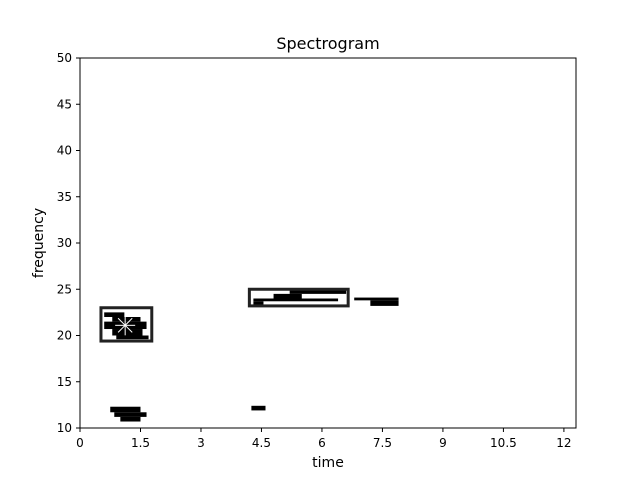 This screenshot has height=480, width=640. What do you see at coordinates (327, 43) in the screenshot?
I see `chart-title: Spectrogram` at bounding box center [327, 43].